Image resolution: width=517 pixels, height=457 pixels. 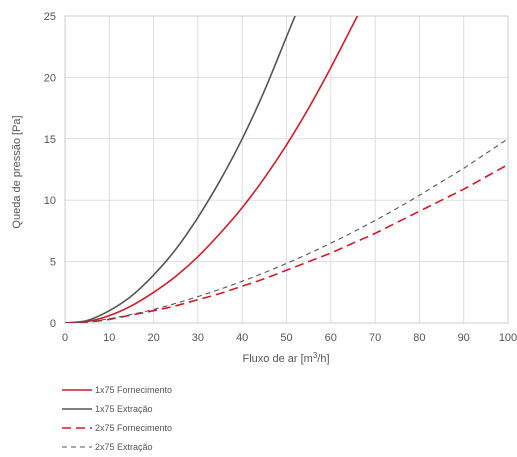 I want to click on x-tick-label: 100, so click(x=508, y=338).